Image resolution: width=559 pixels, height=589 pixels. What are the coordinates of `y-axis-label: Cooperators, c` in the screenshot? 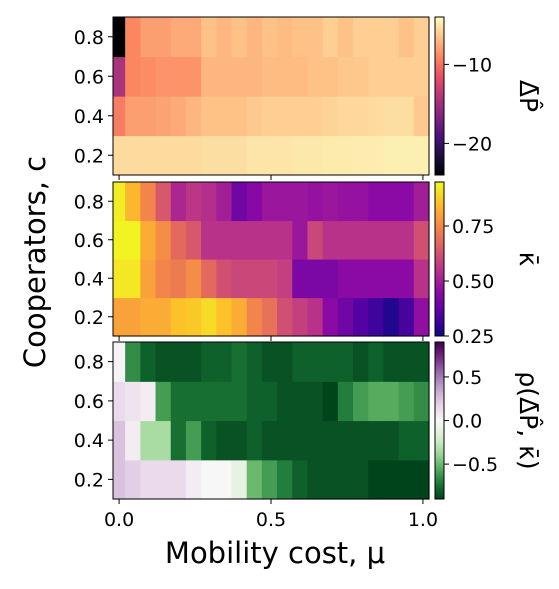 It's located at (35, 262).